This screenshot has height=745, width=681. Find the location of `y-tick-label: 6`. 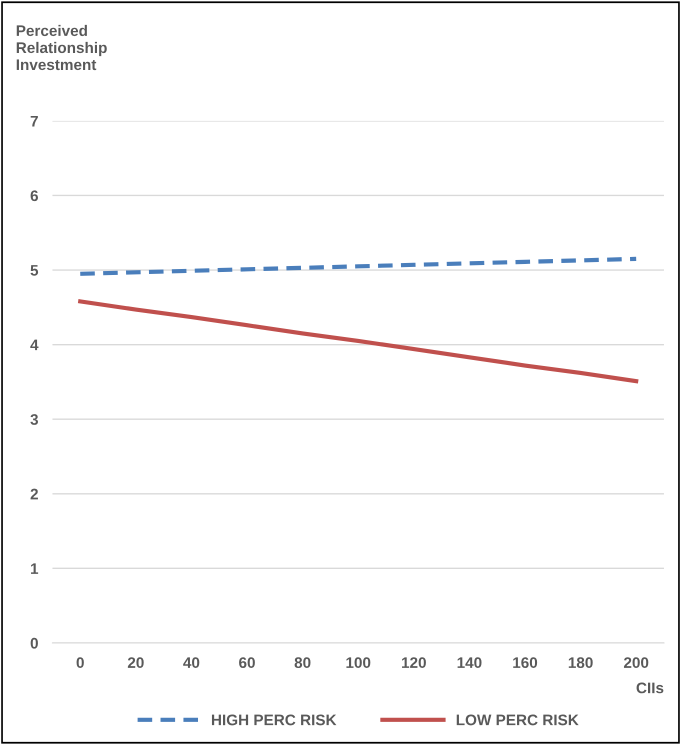

y-tick-label: 6 is located at coordinates (34, 196).